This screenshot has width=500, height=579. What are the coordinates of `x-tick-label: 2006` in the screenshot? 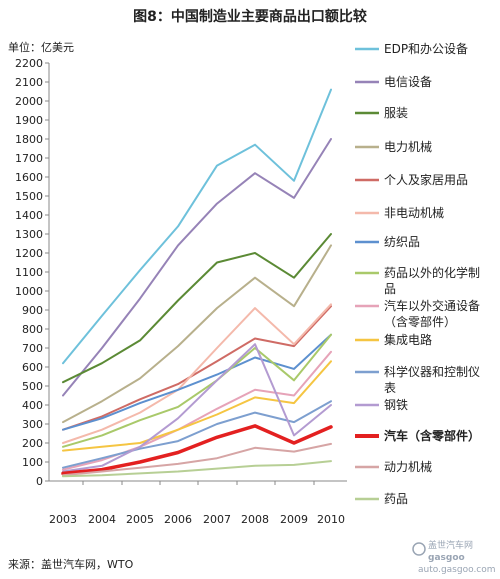 It's located at (178, 519).